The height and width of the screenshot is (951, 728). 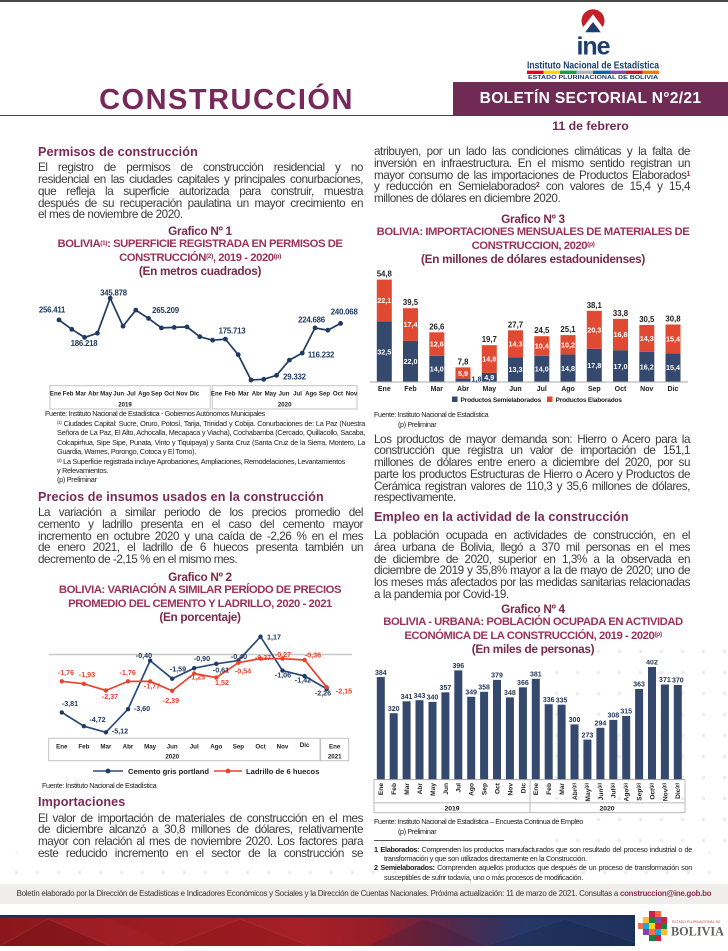 What do you see at coordinates (621, 334) in the screenshot?
I see `svg-text: 16,8` at bounding box center [621, 334].